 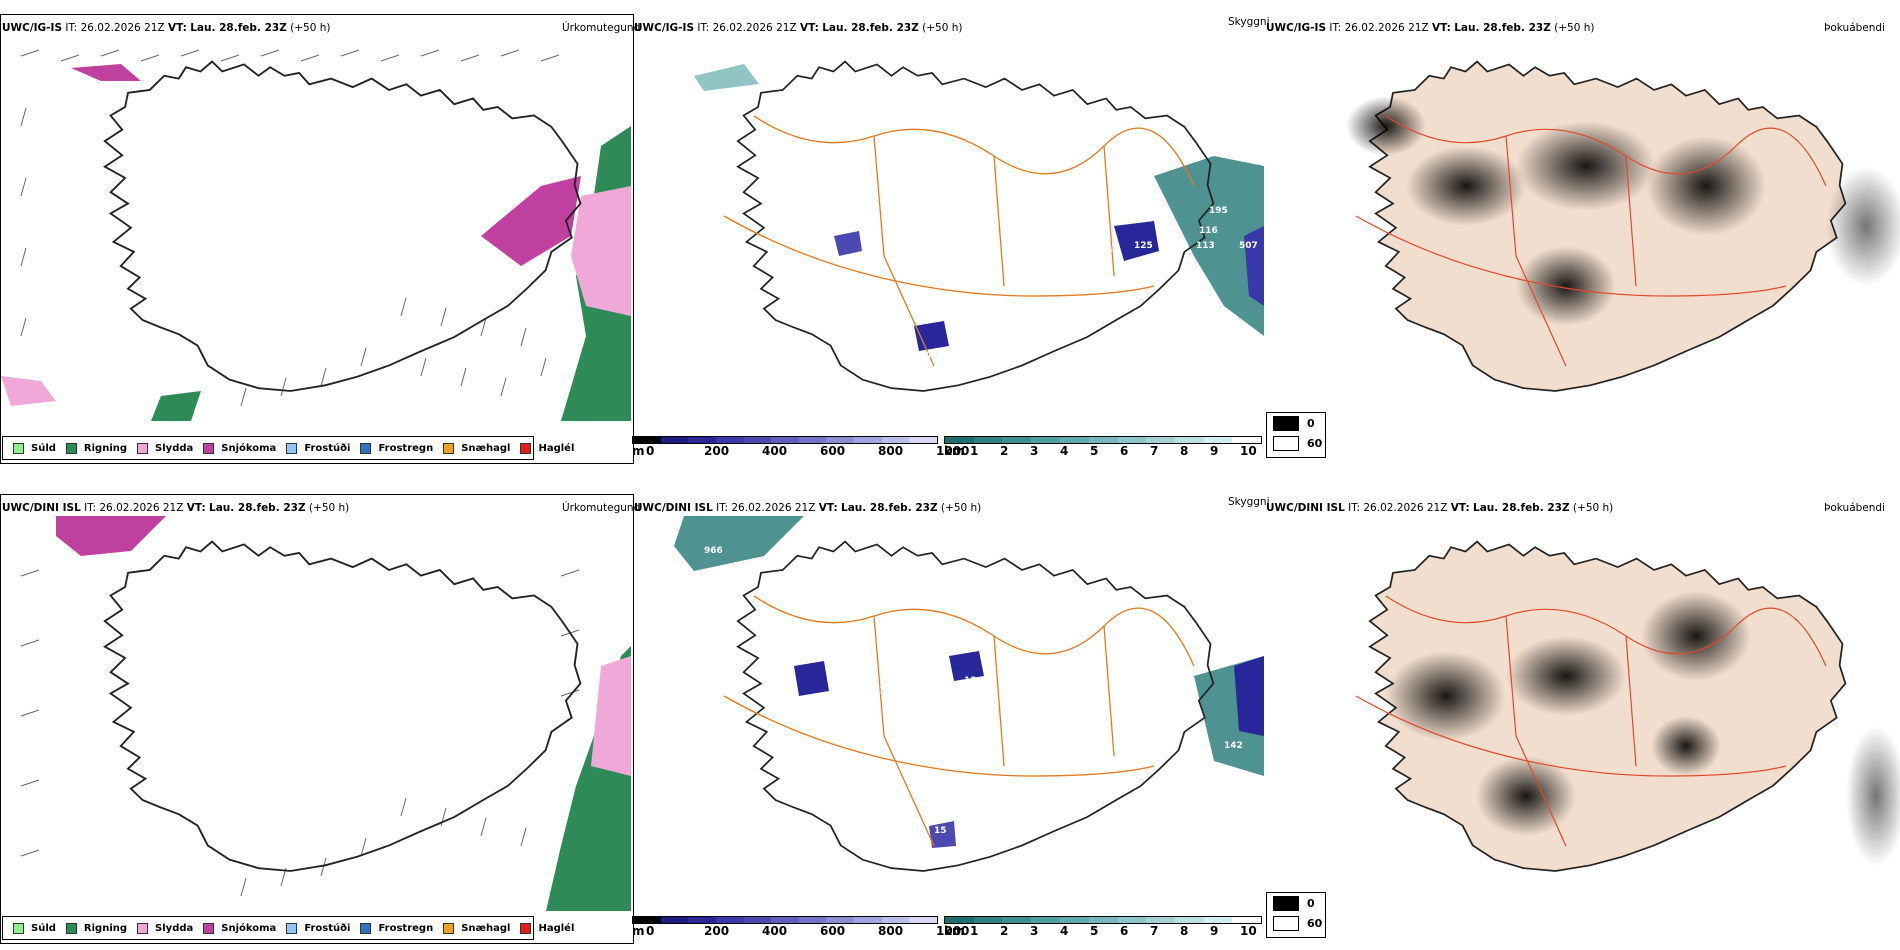 I want to click on station-labels: 966 143 13 15 142, so click(x=949, y=713).